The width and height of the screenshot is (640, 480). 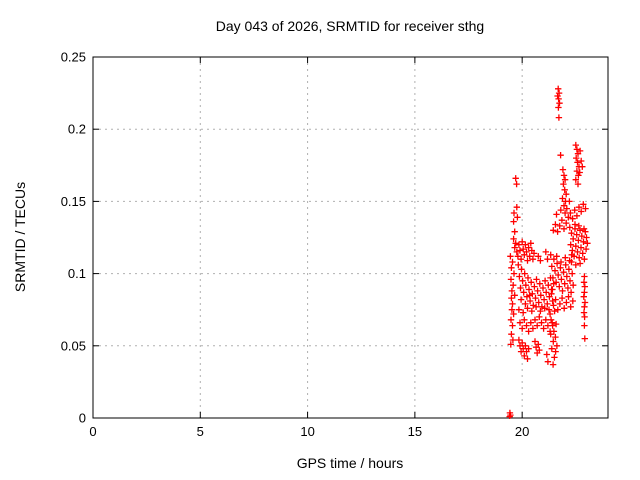 What do you see at coordinates (73, 201) in the screenshot?
I see `y-tick-label: 0.15` at bounding box center [73, 201].